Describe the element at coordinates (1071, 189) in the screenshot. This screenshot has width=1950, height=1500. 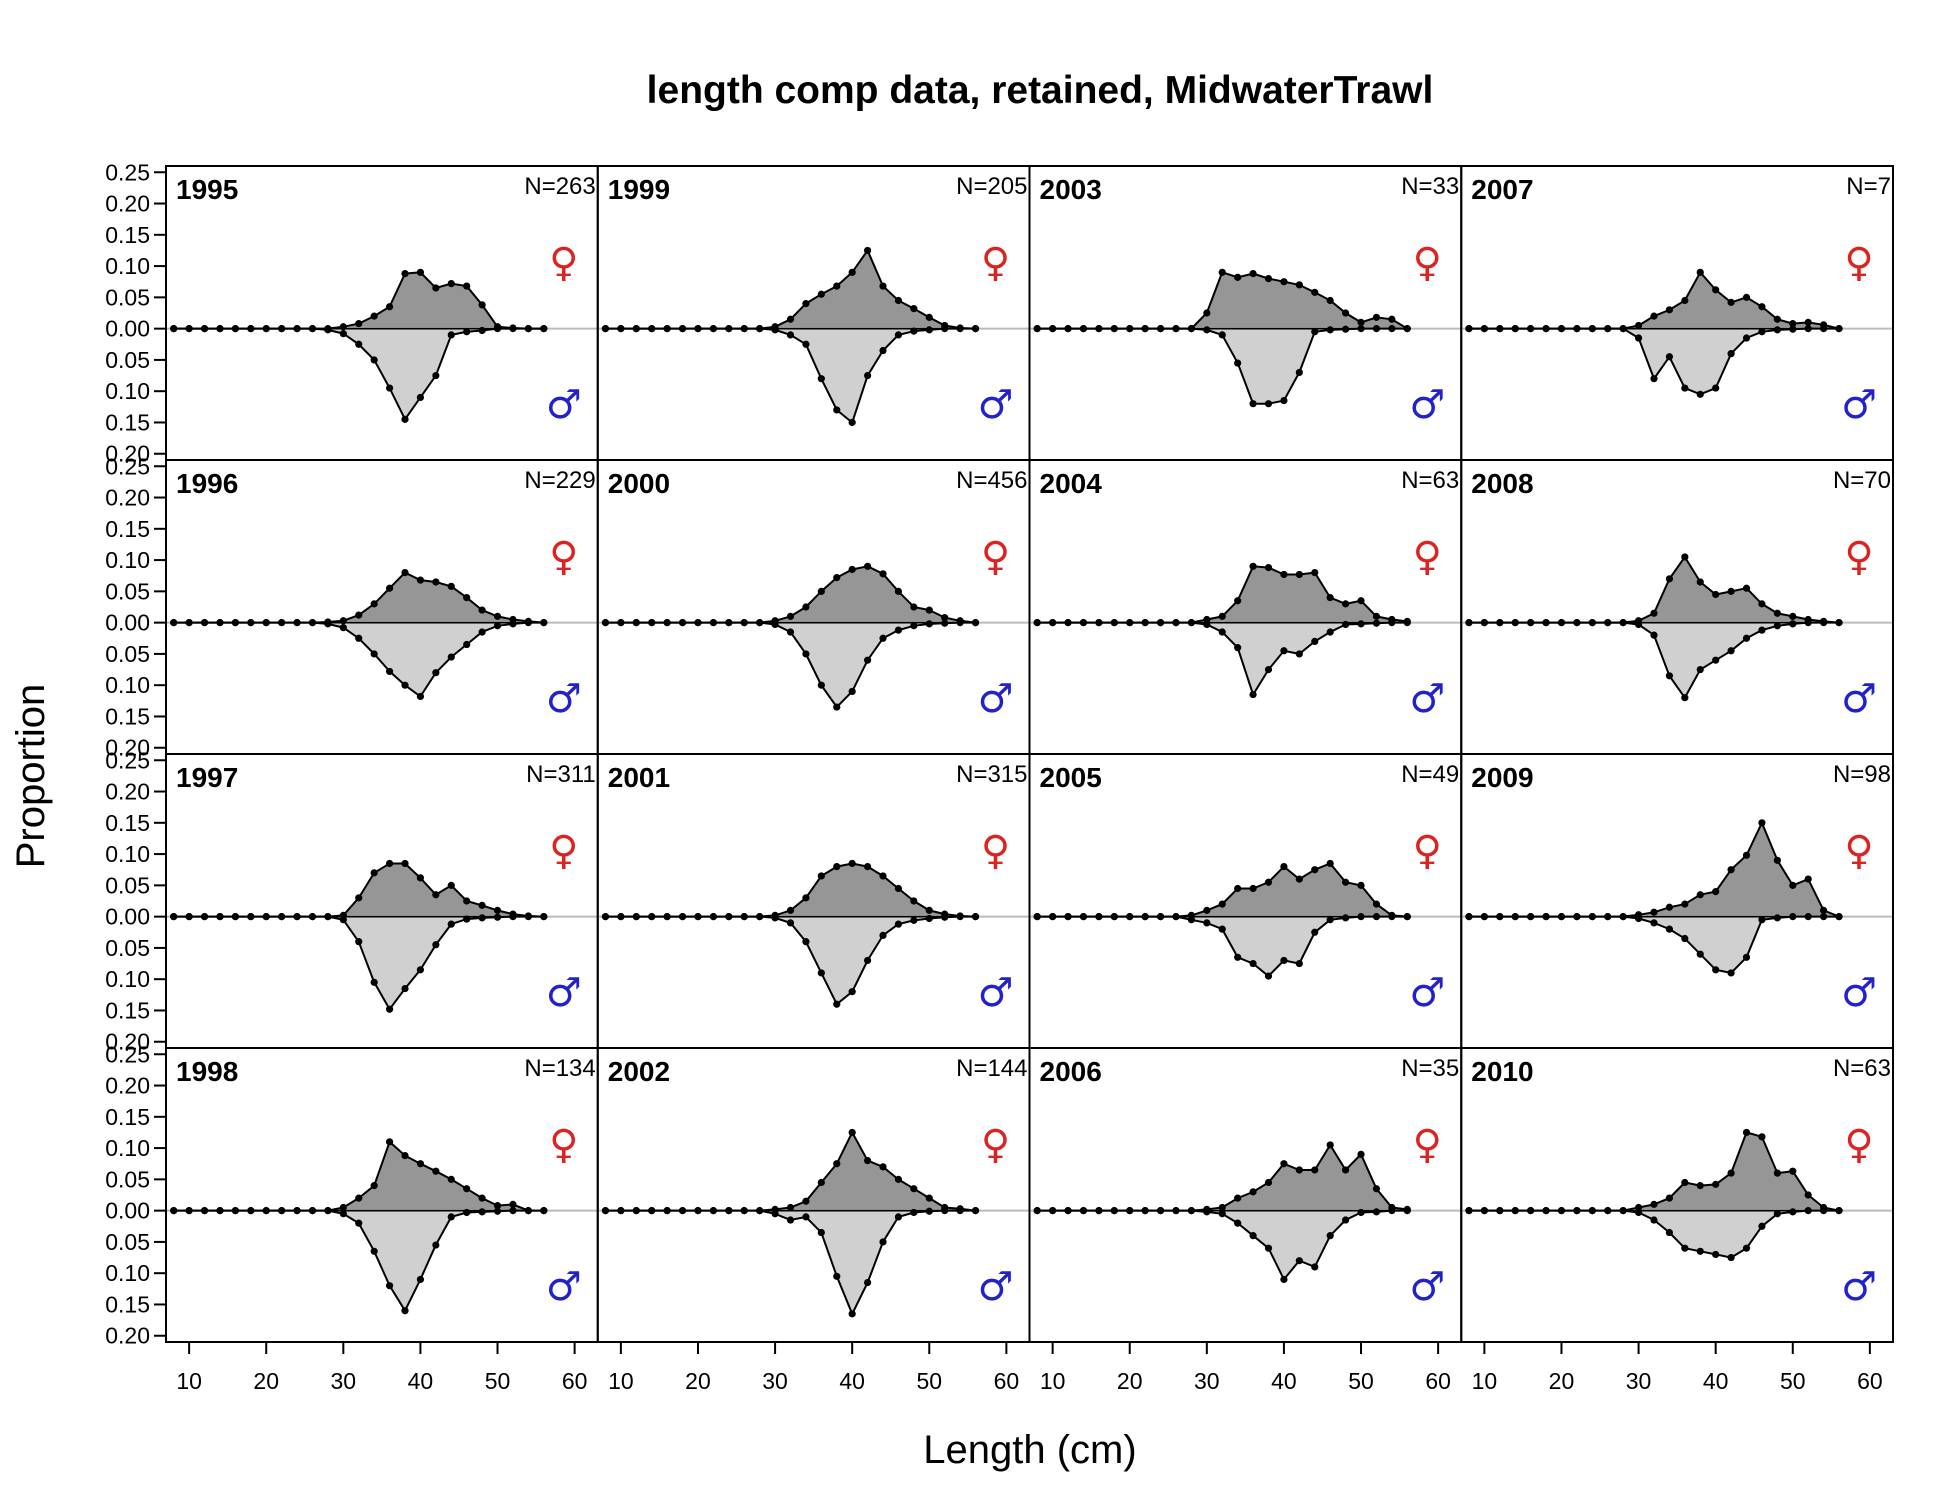
I see `panel-year-label: 2003` at that location.